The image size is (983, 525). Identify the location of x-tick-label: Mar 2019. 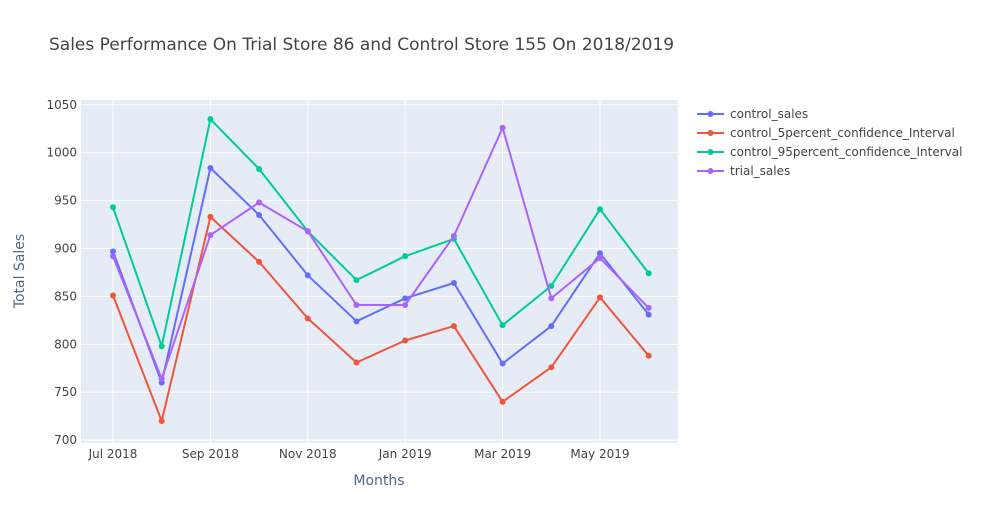
(502, 454).